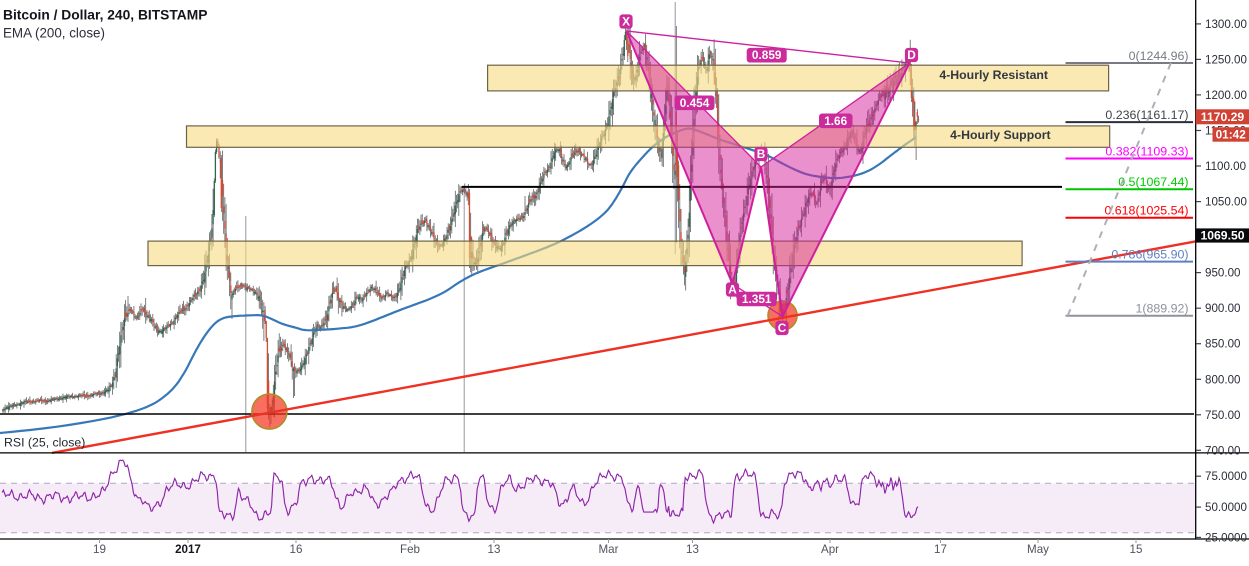 This screenshot has width=1249, height=566. I want to click on svg-text: 1100.00, so click(1225, 166).